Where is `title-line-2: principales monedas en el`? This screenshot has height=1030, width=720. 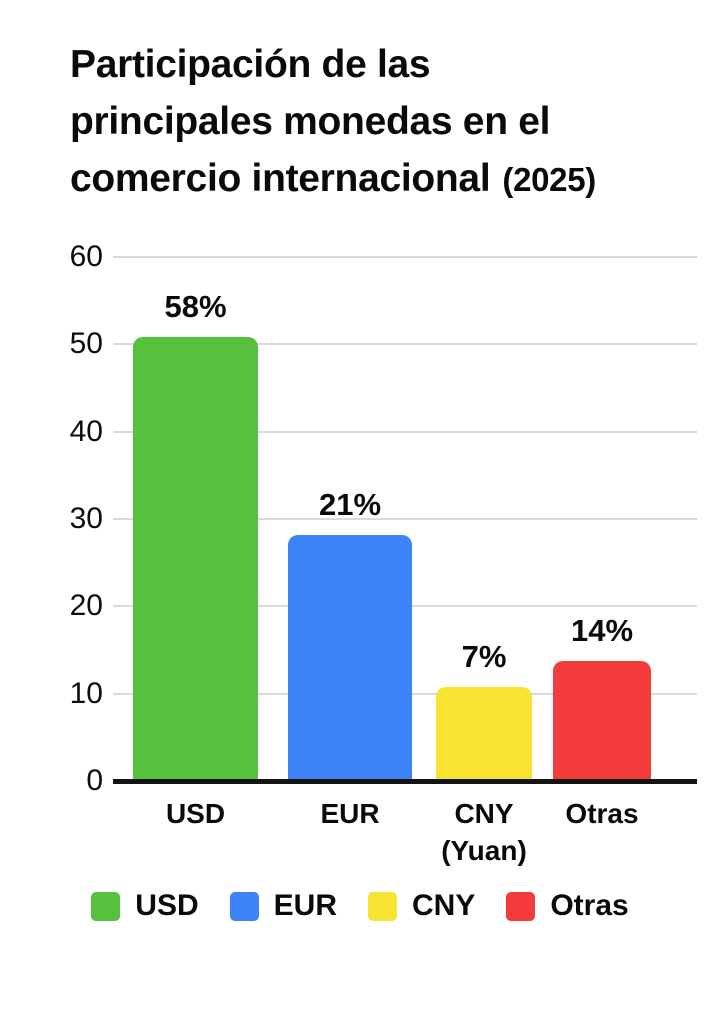
title-line-2: principales monedas en el is located at coordinates (310, 121).